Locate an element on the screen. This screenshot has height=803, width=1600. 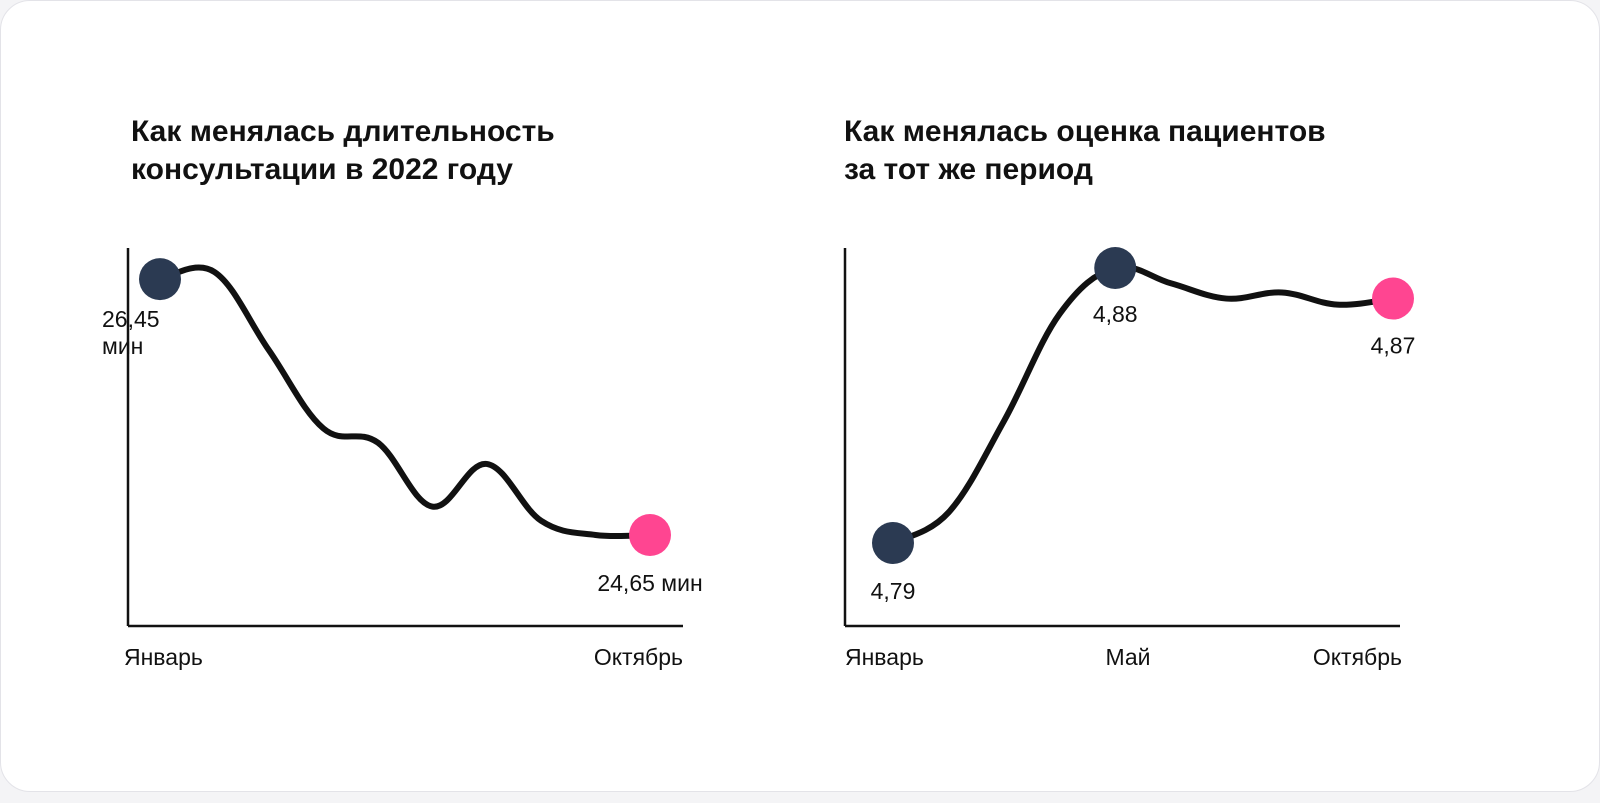
x-tick-label: Май is located at coordinates (1127, 657).